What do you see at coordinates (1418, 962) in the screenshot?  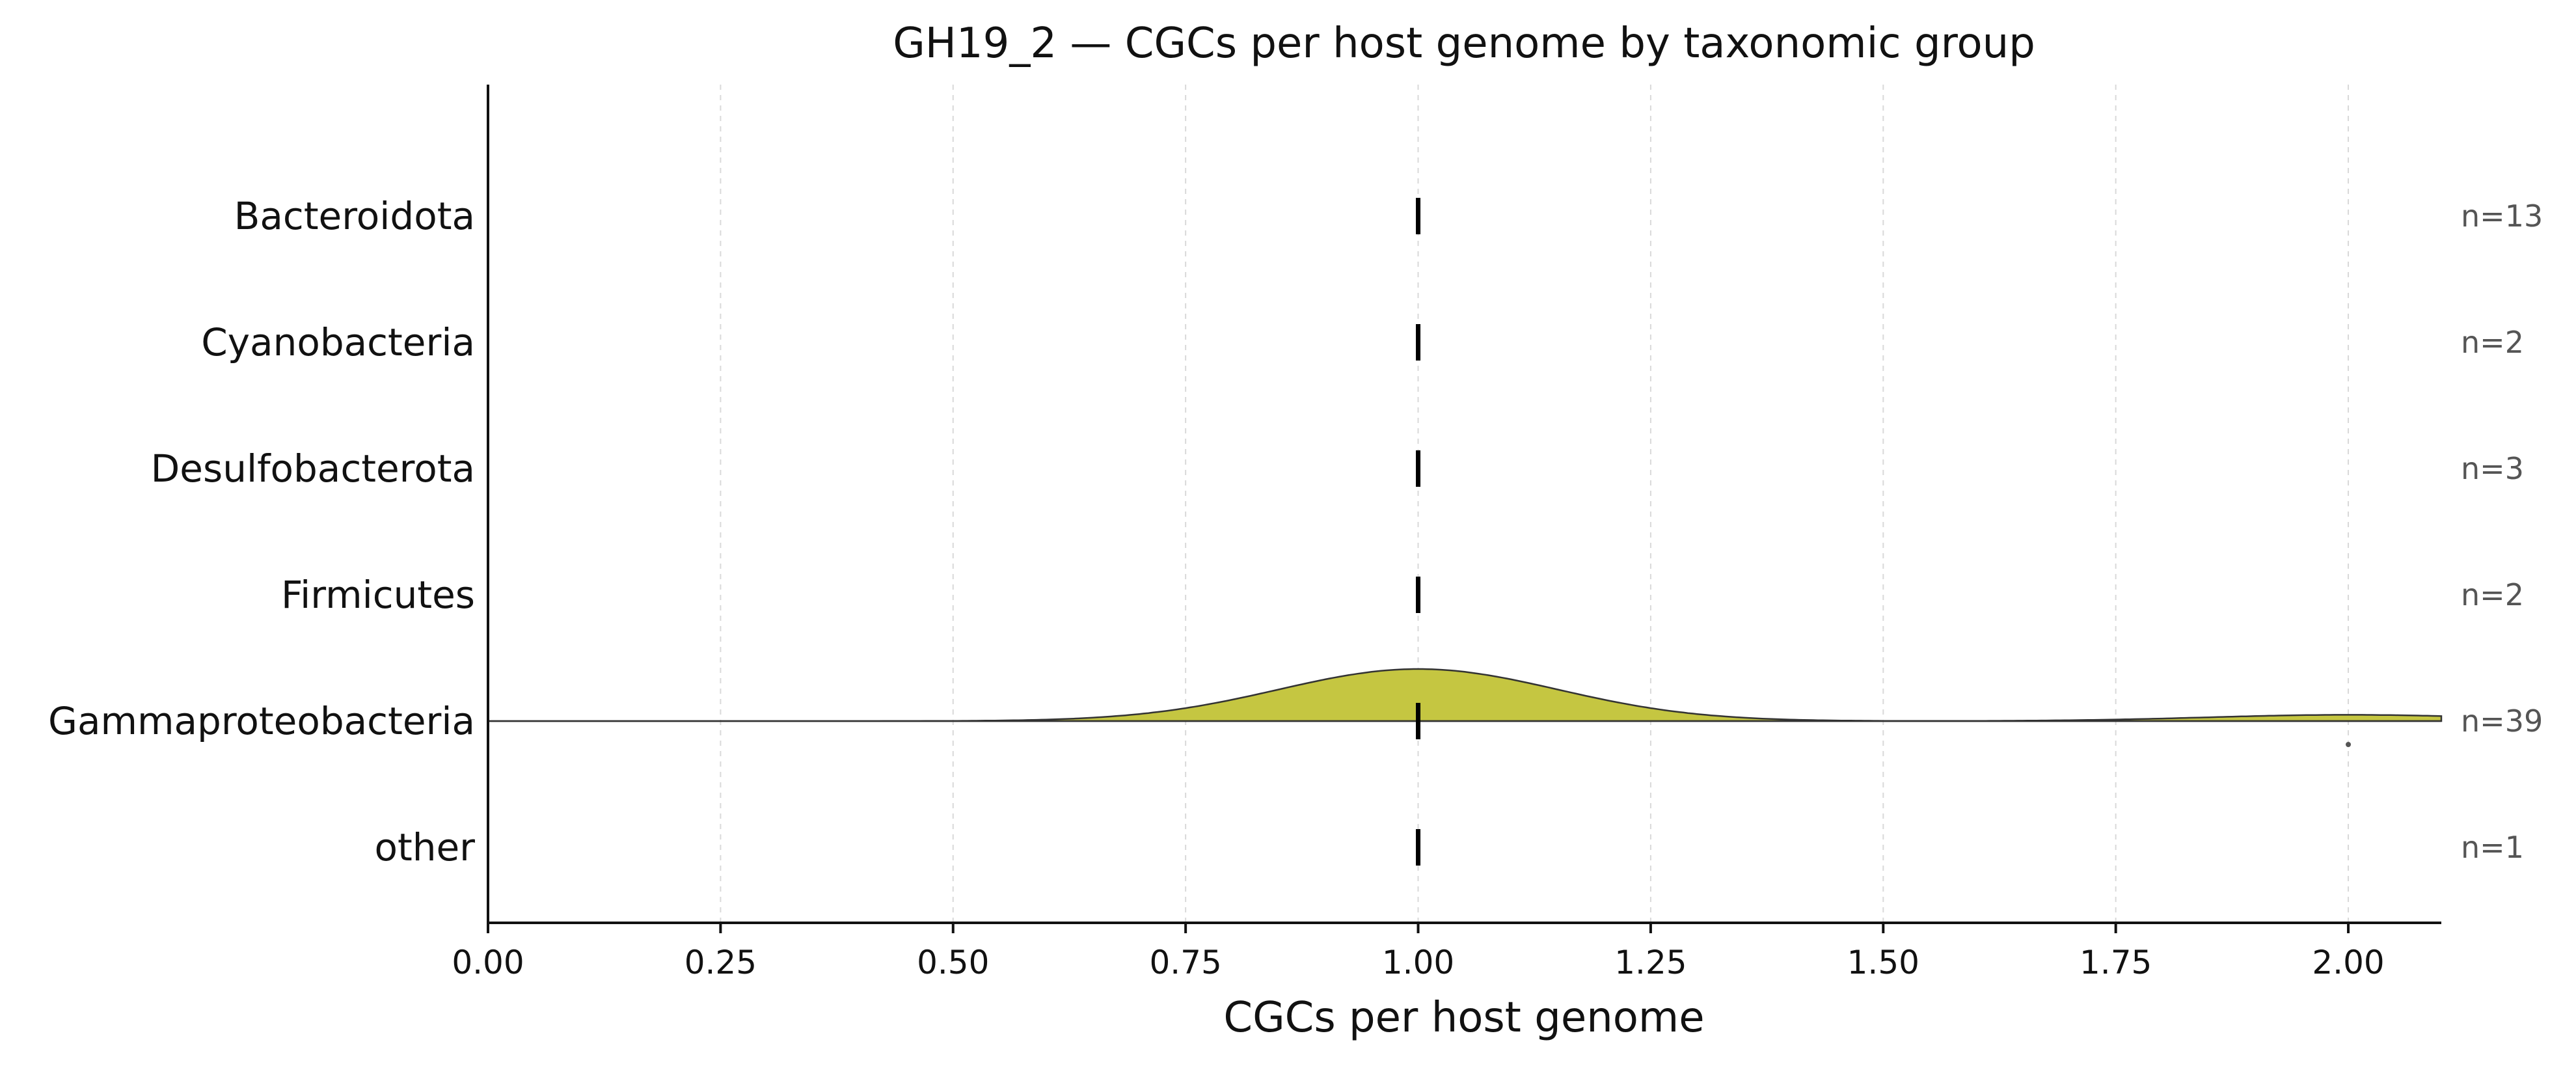 I see `x-tick-label: 1.00` at bounding box center [1418, 962].